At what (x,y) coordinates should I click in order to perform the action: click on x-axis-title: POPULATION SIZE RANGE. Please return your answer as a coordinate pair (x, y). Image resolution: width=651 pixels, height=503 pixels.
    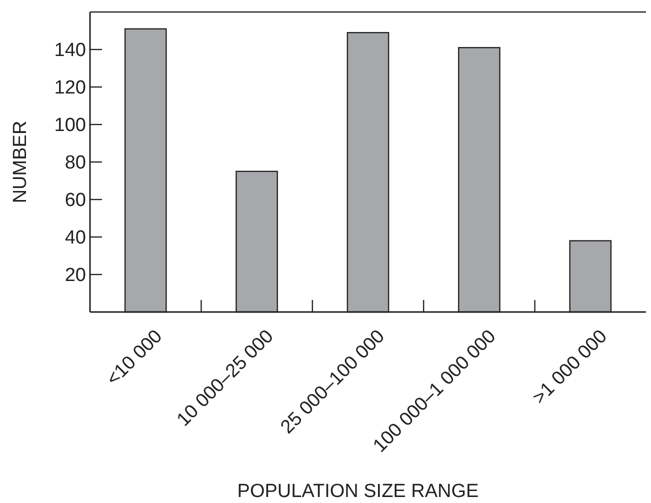
    Looking at the image, I should click on (358, 491).